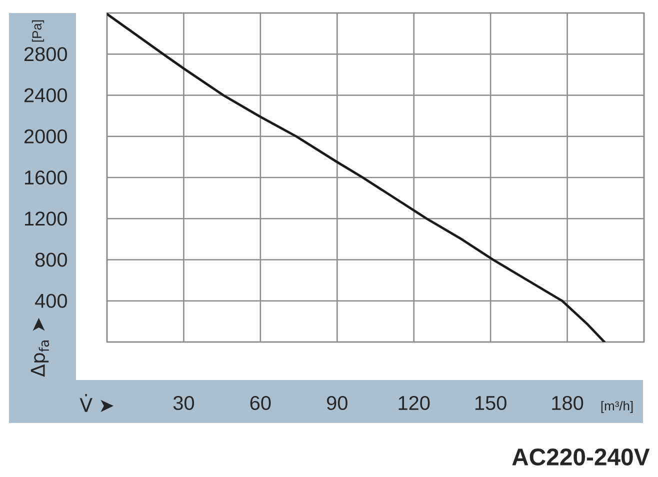 The image size is (658, 477). I want to click on y-tick-label: 2800, so click(46, 54).